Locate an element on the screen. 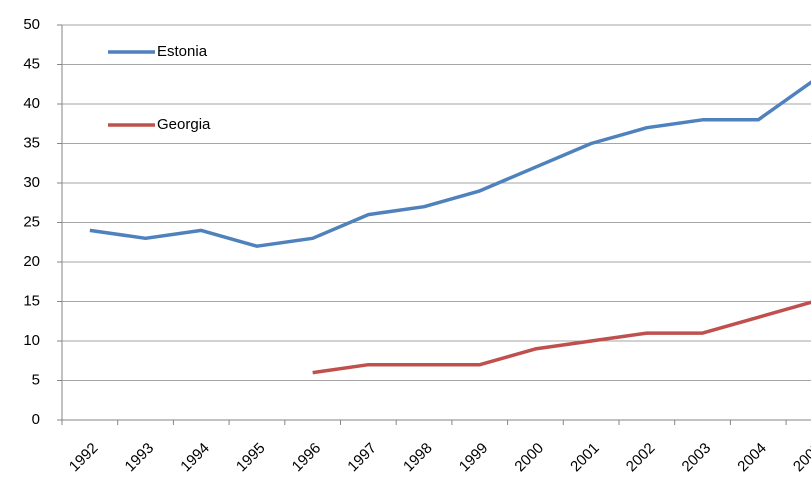  x-tick-label: 1999 is located at coordinates (474, 458).